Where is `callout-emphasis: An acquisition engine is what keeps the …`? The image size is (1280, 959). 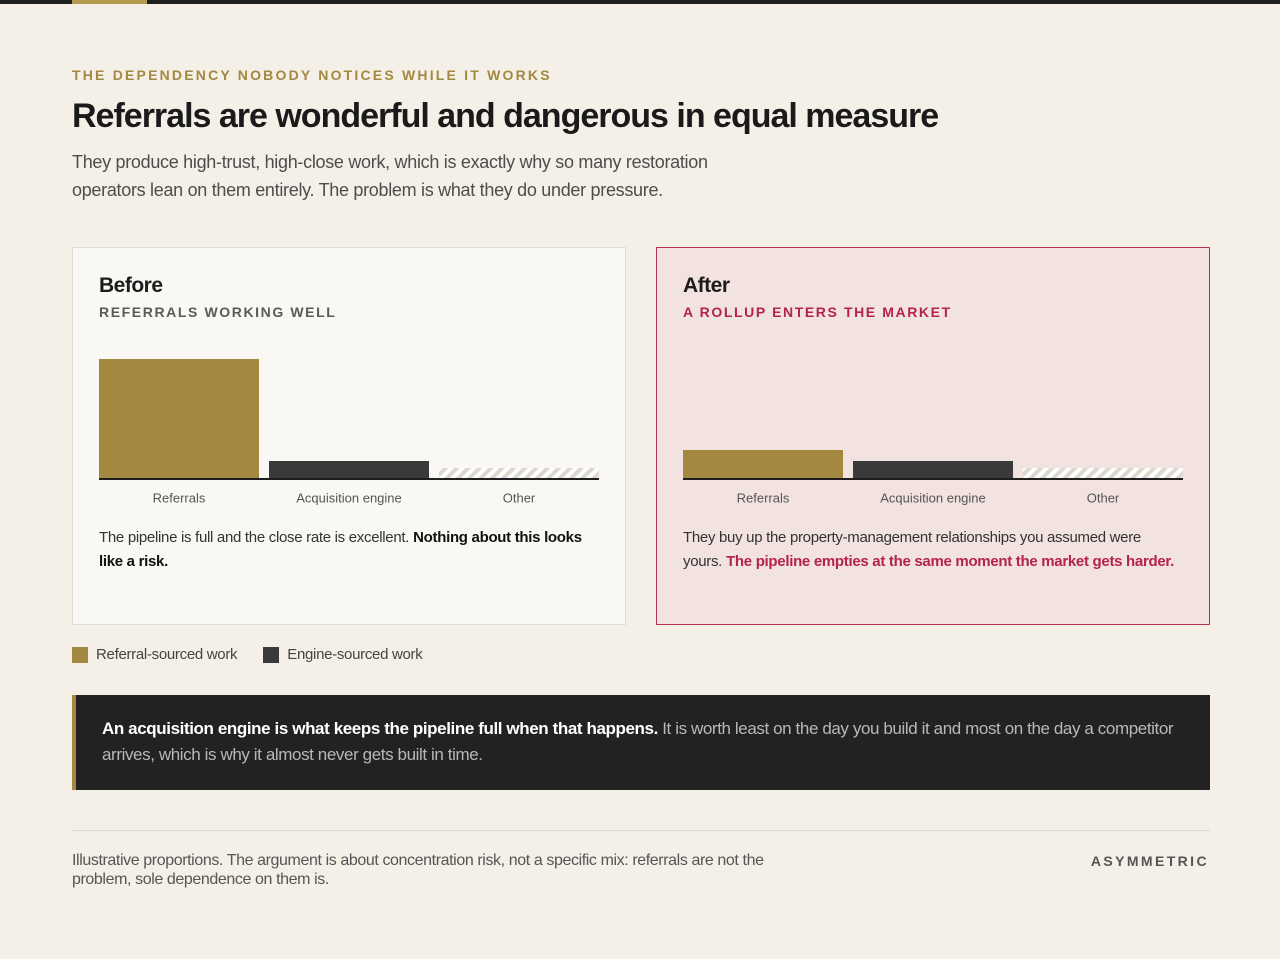
callout-emphasis: An acquisition engine is what keeps the … is located at coordinates (380, 728).